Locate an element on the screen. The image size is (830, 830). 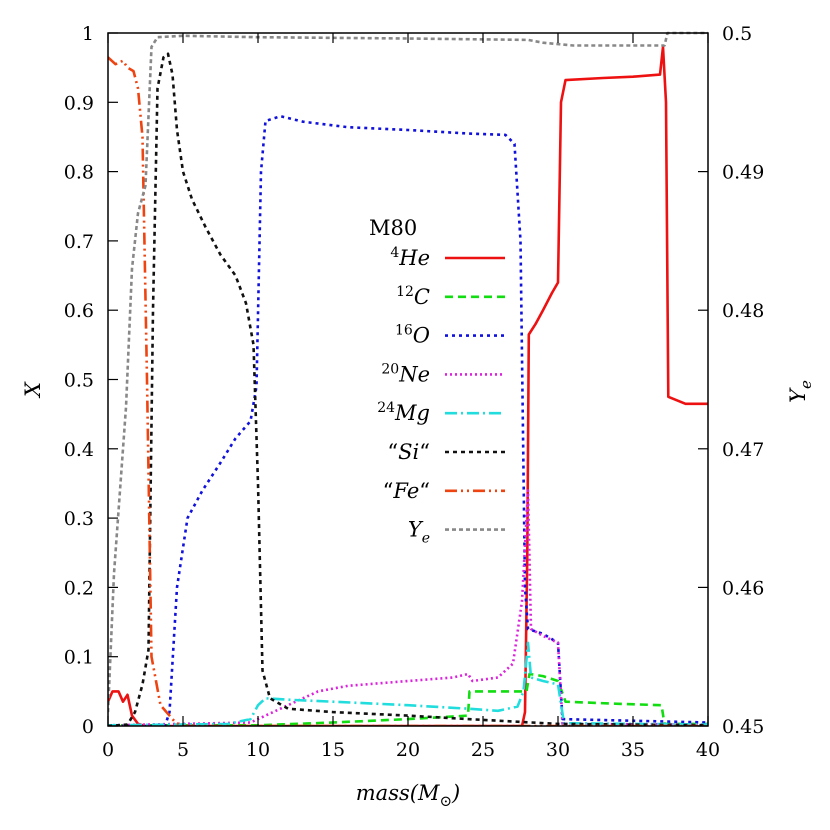
y2-axis-title: Ye is located at coordinates (800, 391).